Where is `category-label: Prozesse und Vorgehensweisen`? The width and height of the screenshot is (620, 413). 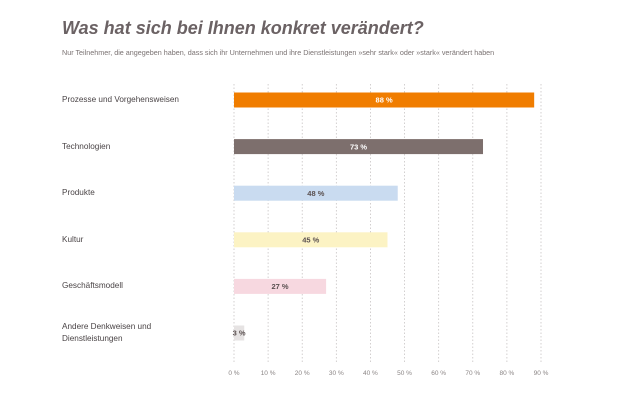 category-label: Prozesse und Vorgehensweisen is located at coordinates (120, 99).